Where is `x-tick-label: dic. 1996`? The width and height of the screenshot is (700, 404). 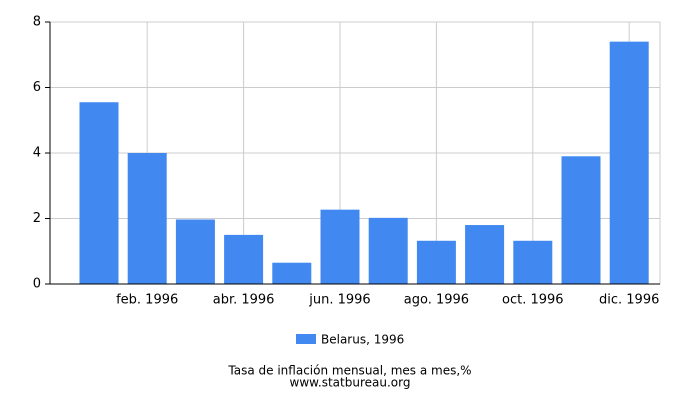 x-tick-label: dic. 1996 is located at coordinates (629, 300).